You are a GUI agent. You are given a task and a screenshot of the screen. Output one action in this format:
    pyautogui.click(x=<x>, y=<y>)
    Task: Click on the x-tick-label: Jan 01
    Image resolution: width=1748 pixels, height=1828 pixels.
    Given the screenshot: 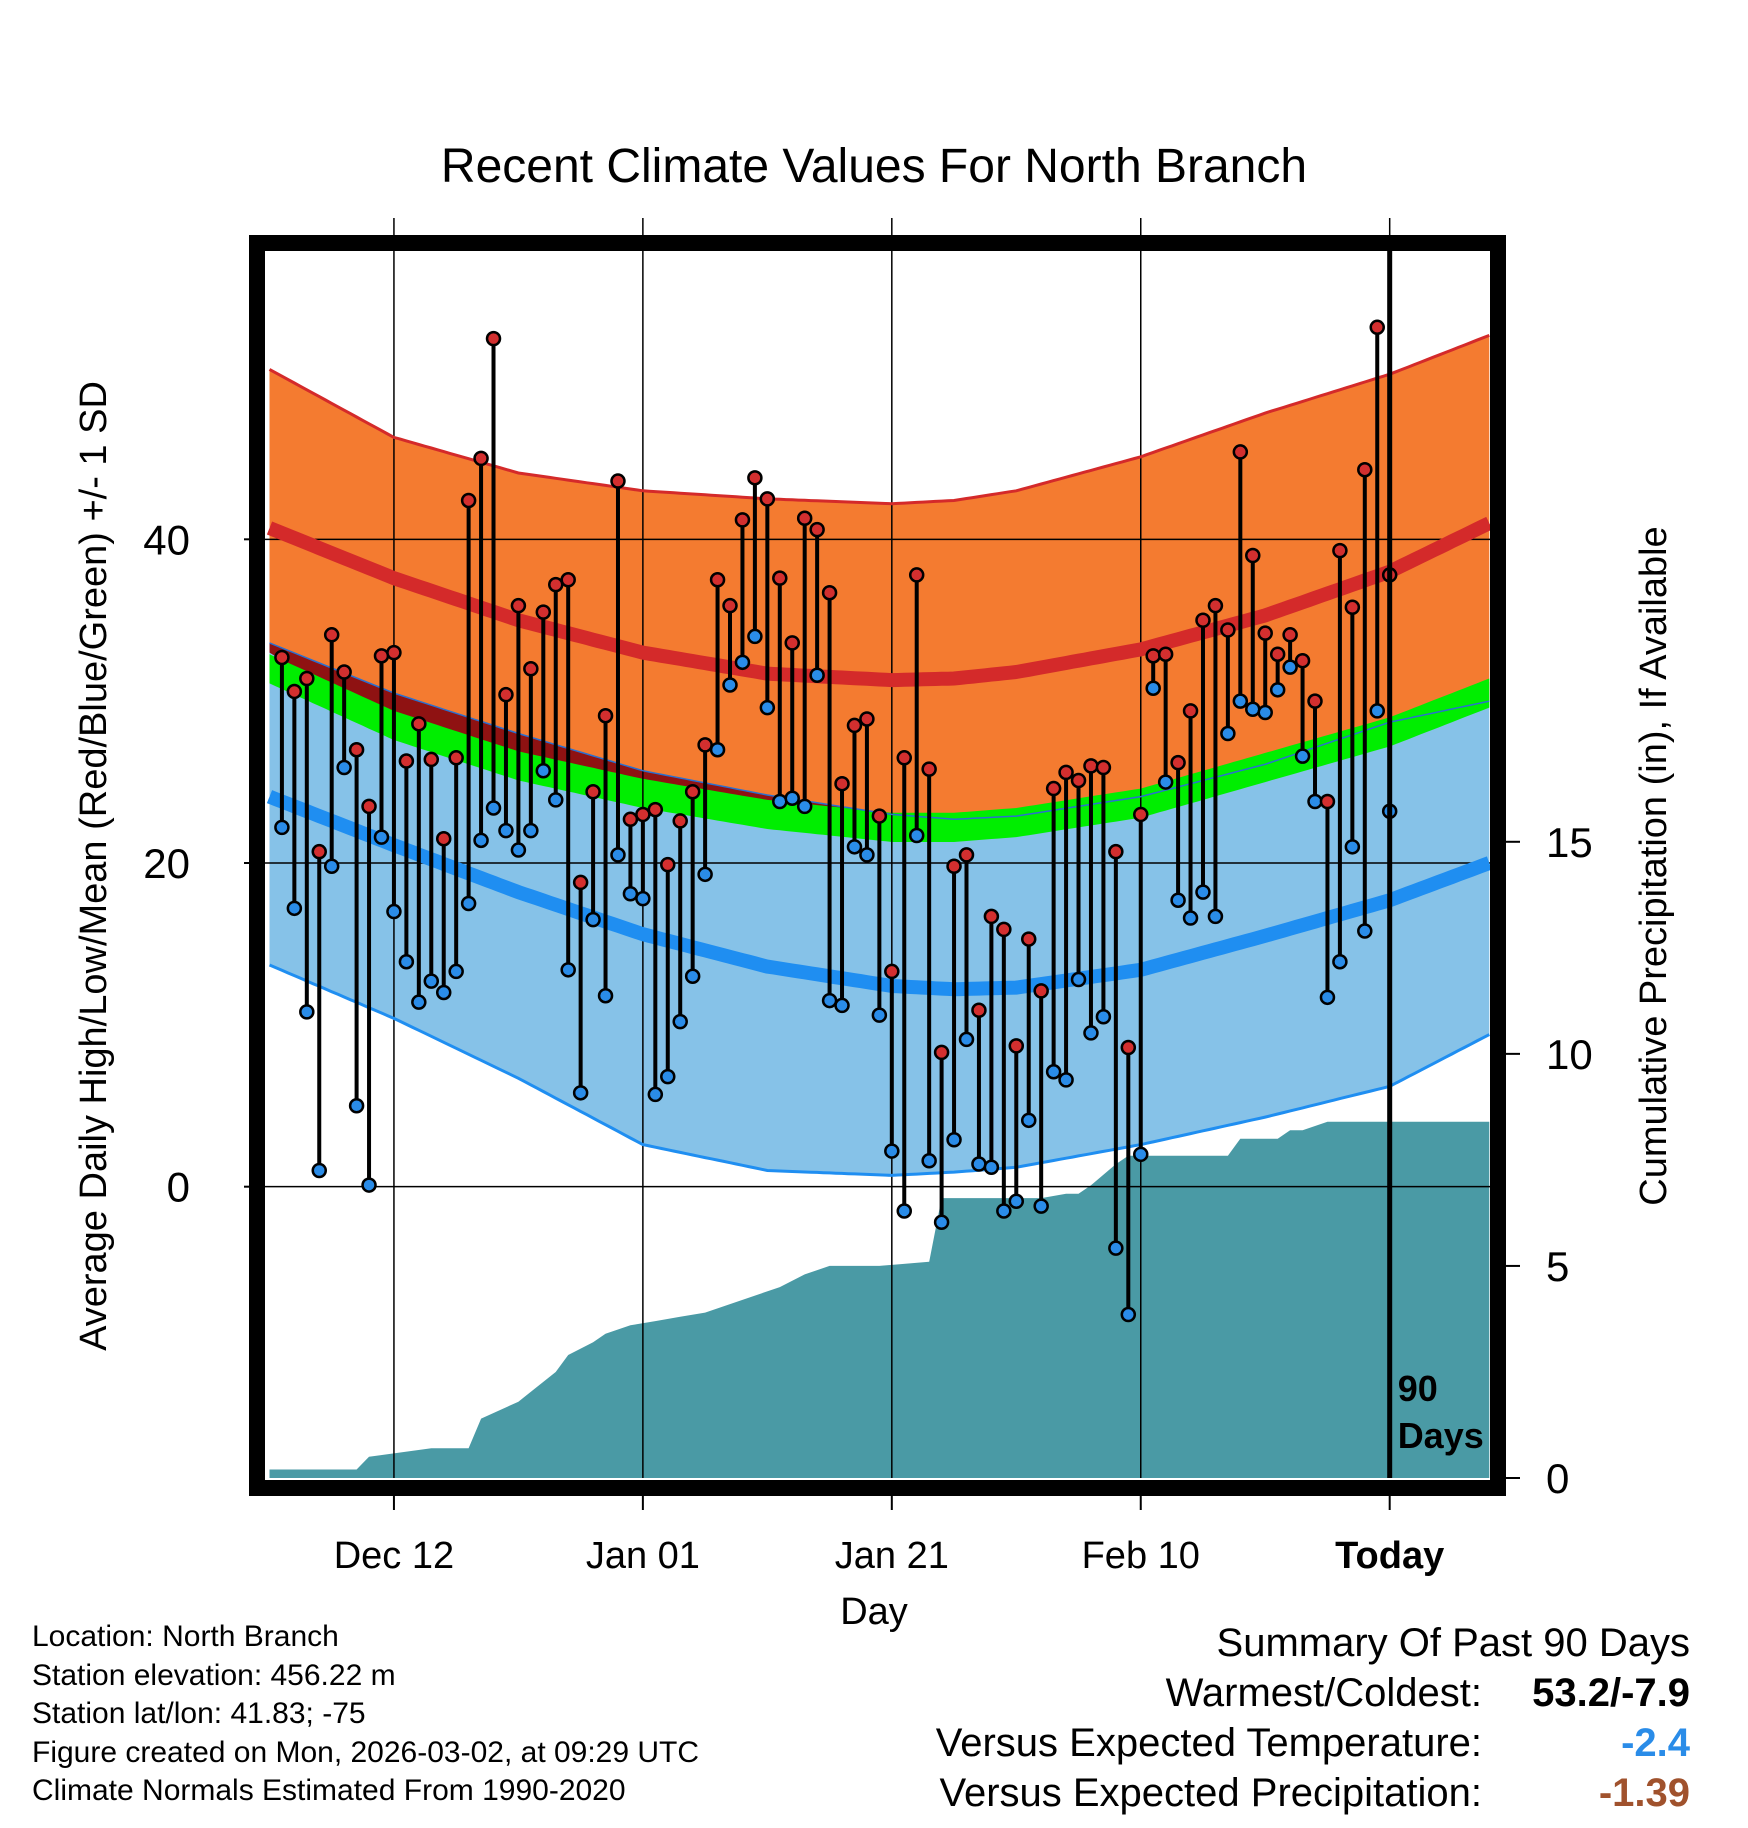 What is the action you would take?
    pyautogui.click(x=643, y=1556)
    